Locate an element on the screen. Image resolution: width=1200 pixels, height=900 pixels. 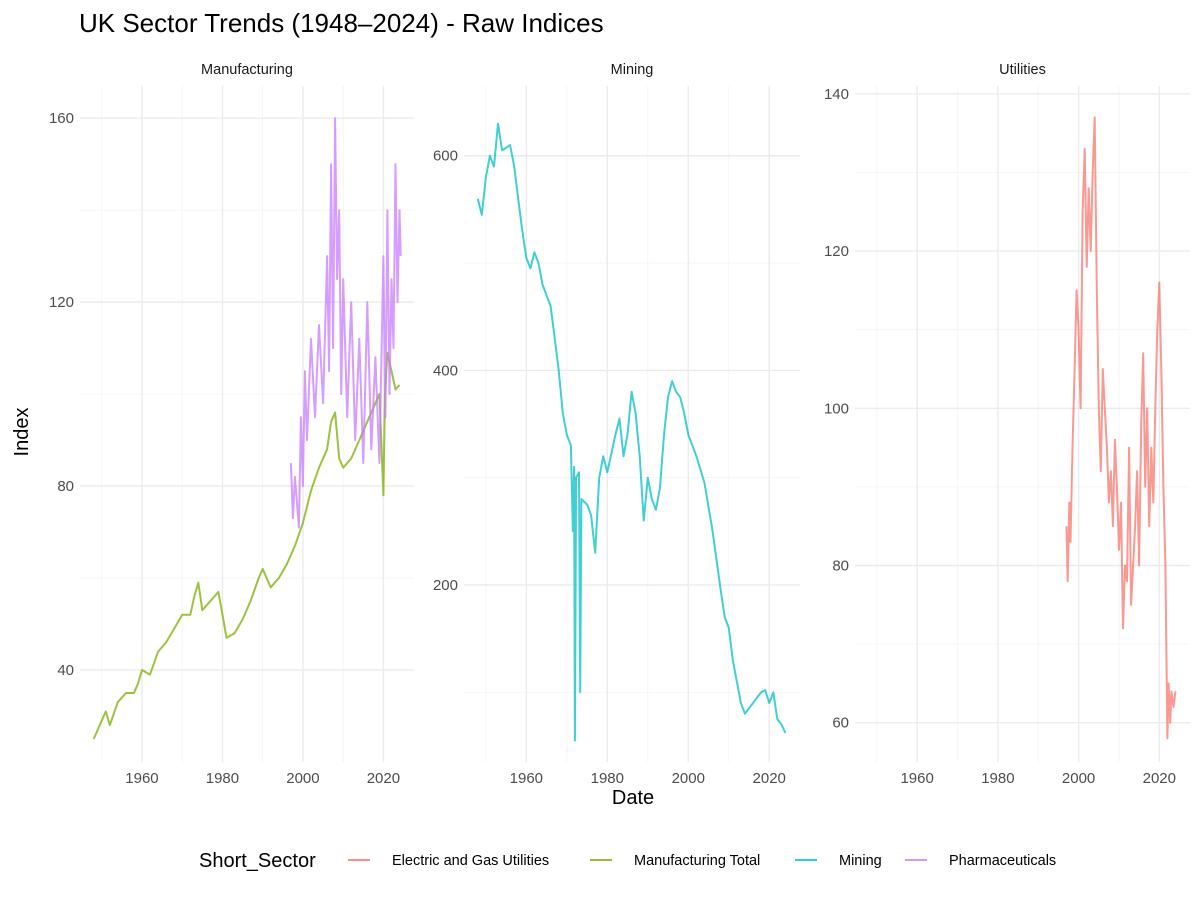
facet-strip-label: Manufacturing is located at coordinates (247, 70).